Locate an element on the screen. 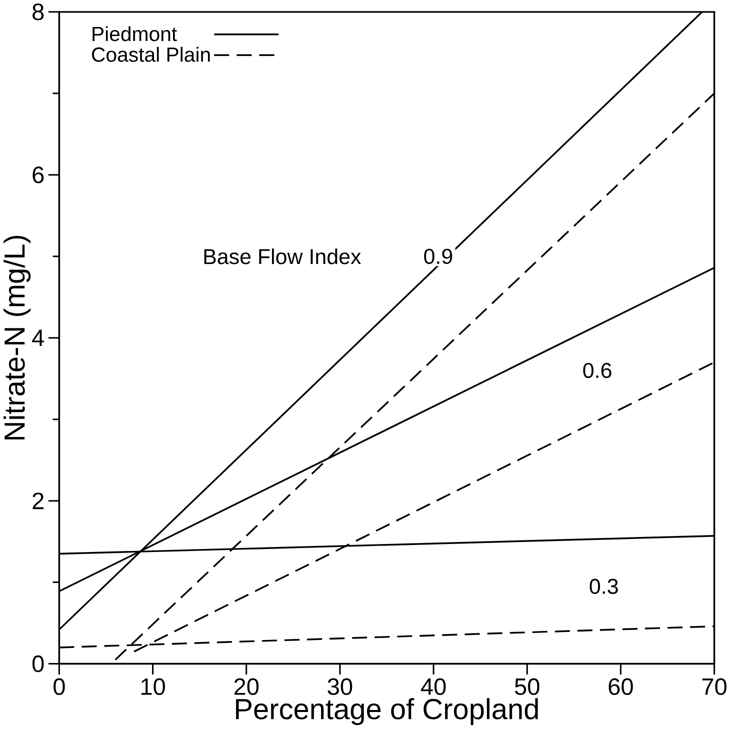  y-tick-label: 4 is located at coordinates (38, 338).